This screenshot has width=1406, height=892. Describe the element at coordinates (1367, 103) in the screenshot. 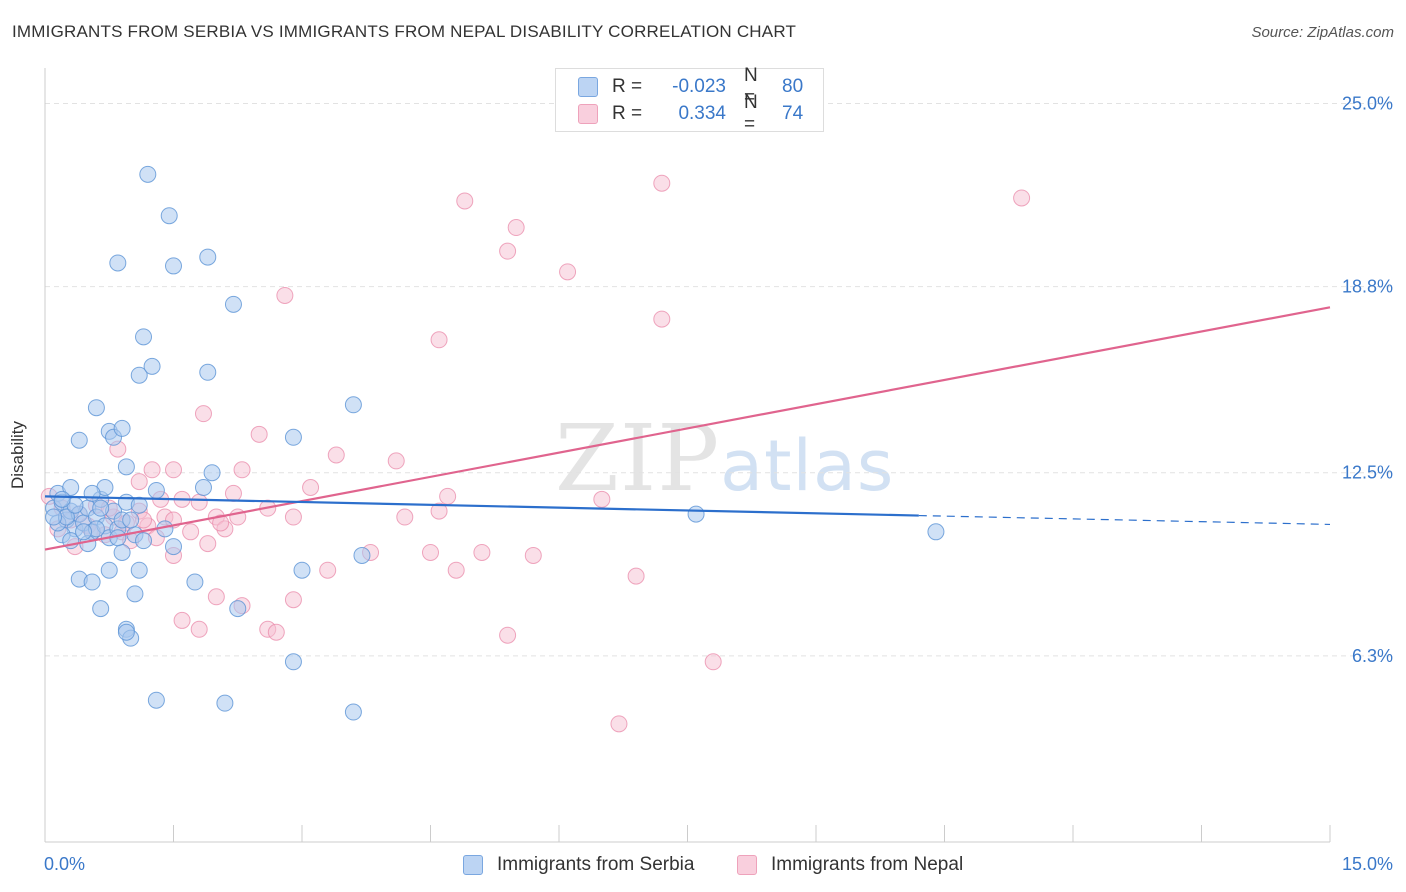

I see `y-tick-label: 25.0%` at that location.